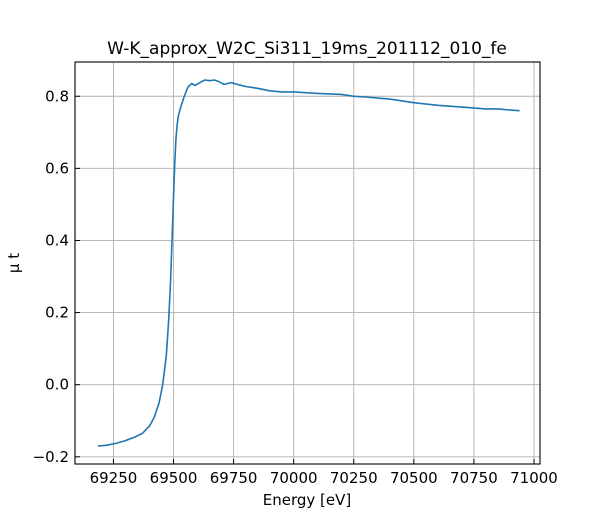  What do you see at coordinates (354, 478) in the screenshot?
I see `x-tick-label: 70250` at bounding box center [354, 478].